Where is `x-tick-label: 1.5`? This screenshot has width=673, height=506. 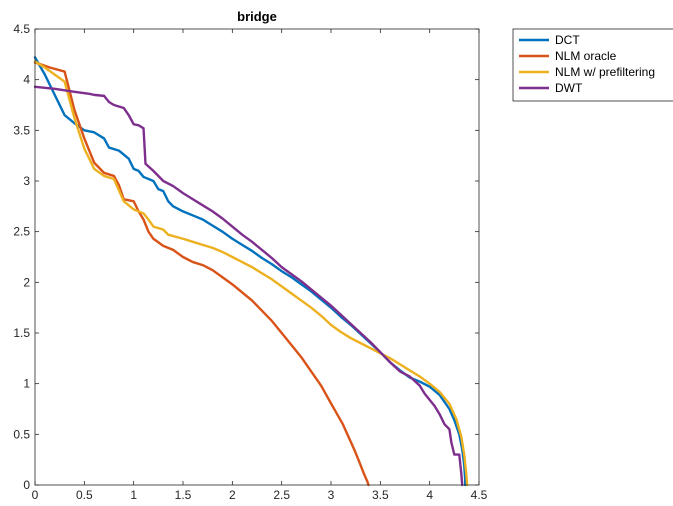 x-tick-label: 1.5 is located at coordinates (183, 495).